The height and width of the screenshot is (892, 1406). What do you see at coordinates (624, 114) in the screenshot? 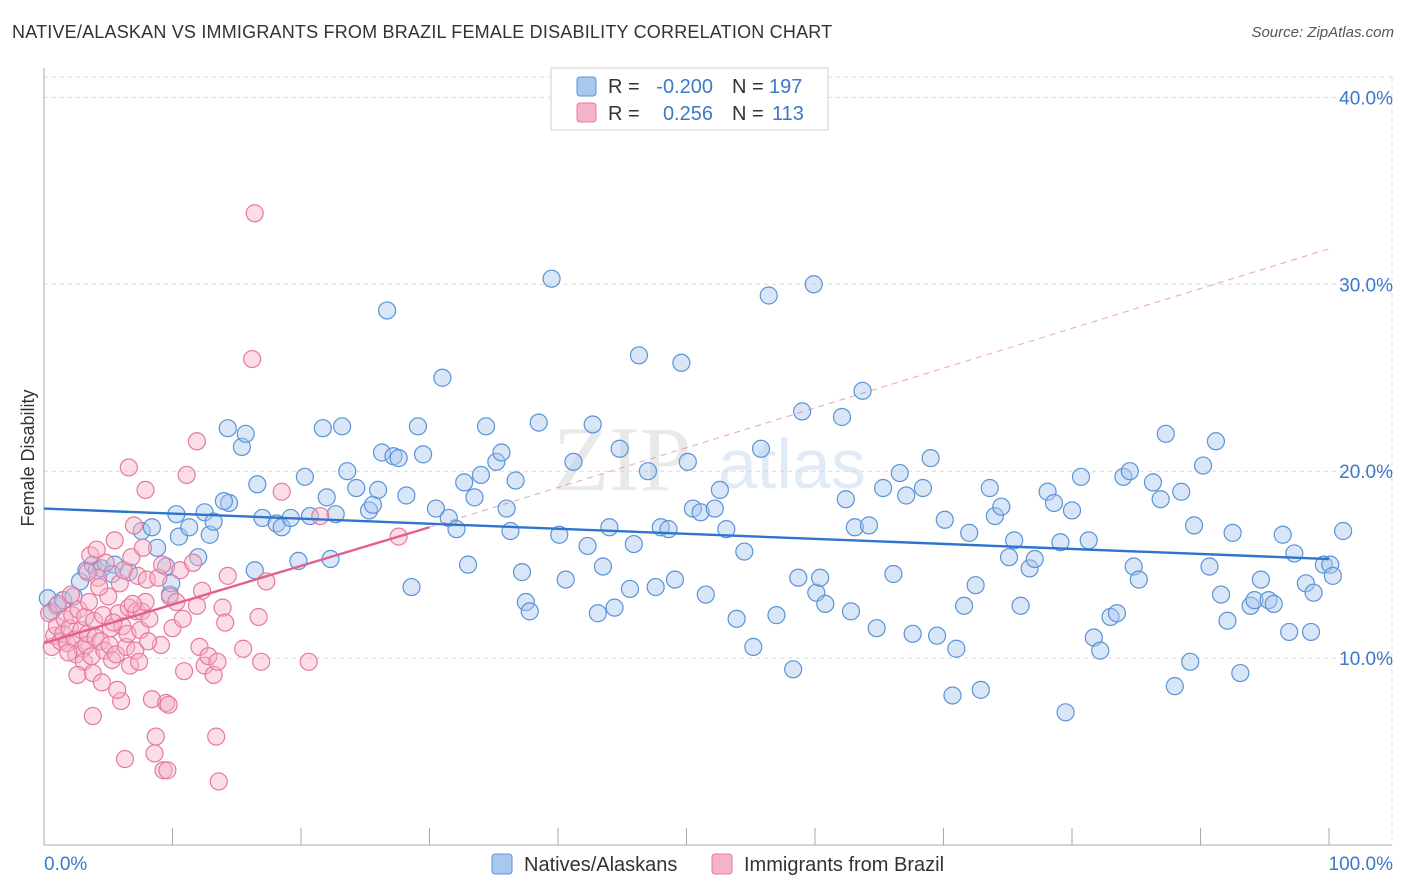
I see `legend-r-label-pink: R =` at bounding box center [624, 114].